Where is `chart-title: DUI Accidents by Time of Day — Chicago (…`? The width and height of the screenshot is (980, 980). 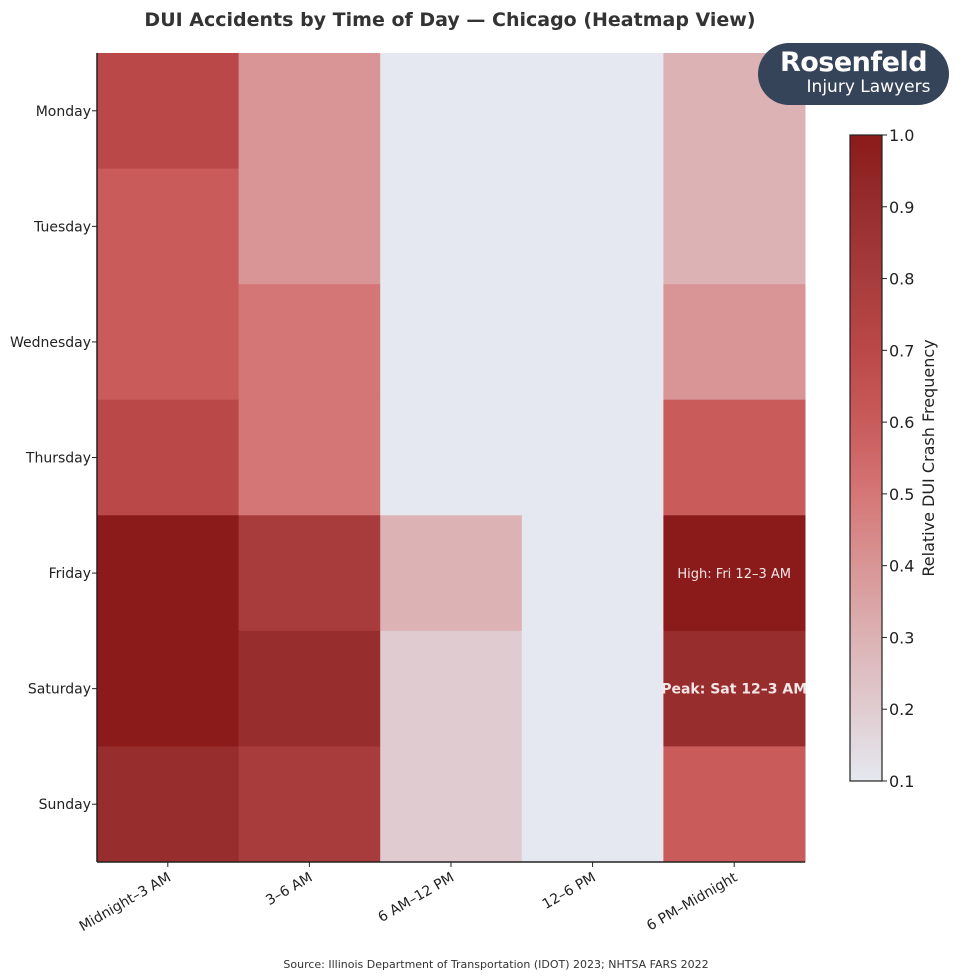 chart-title: DUI Accidents by Time of Day — Chicago (… is located at coordinates (449, 20).